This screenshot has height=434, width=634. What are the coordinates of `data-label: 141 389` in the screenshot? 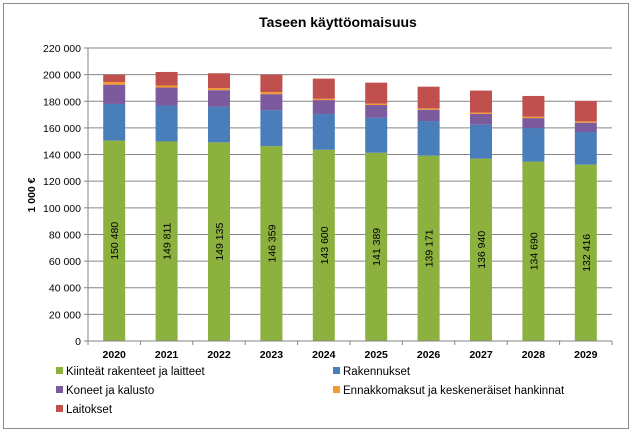 It's located at (377, 247).